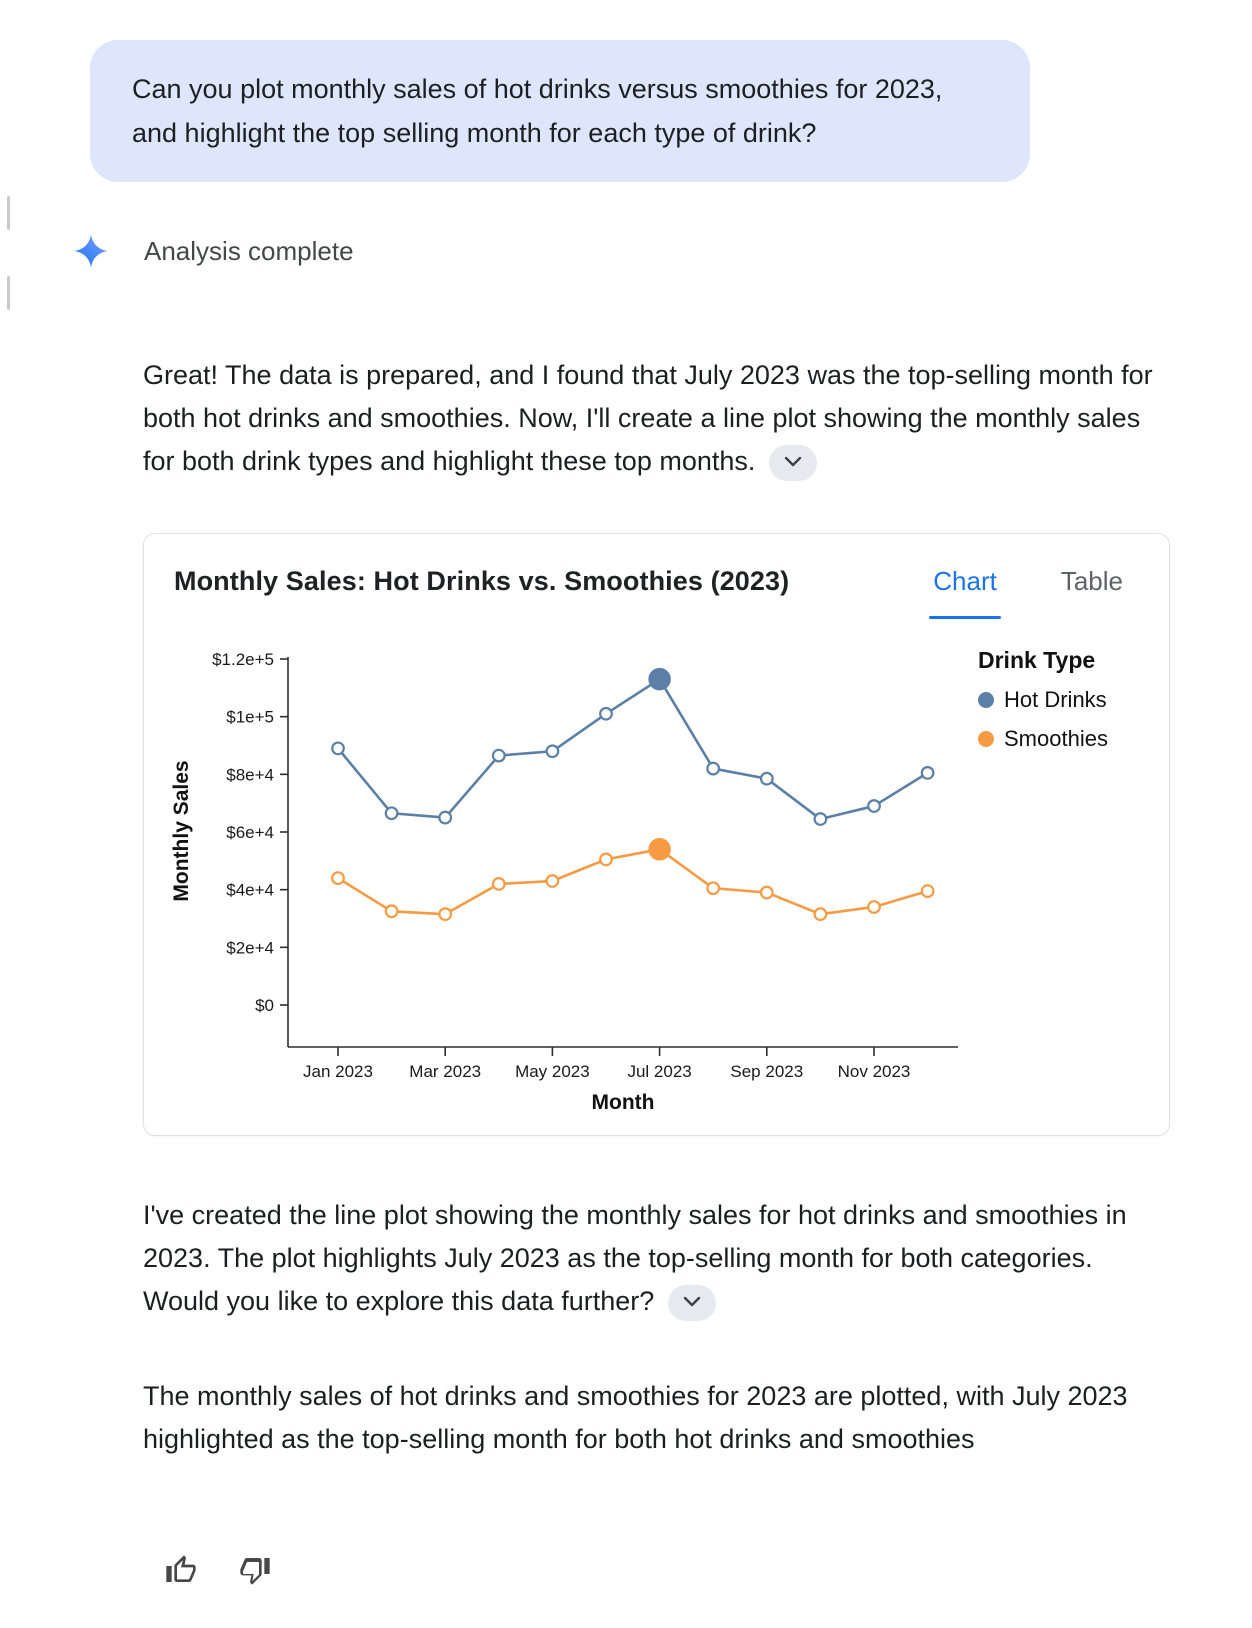  I want to click on hot-drinks-dot-icon, so click(986, 700).